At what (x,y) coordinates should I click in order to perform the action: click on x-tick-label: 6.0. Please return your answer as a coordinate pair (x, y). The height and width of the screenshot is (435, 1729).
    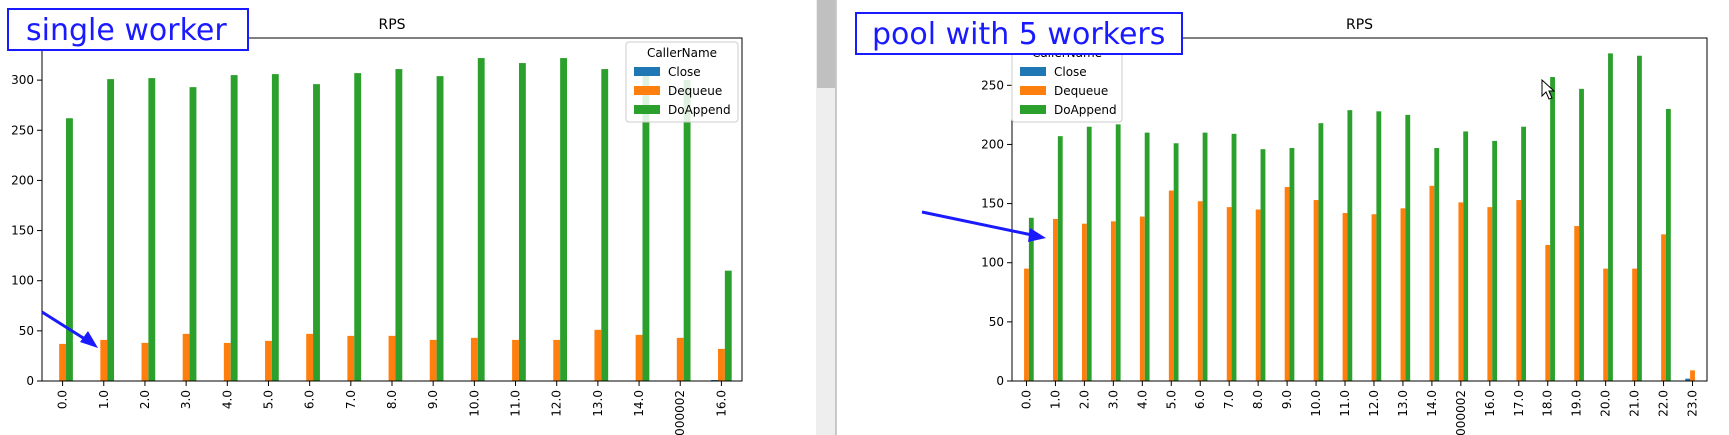
    Looking at the image, I should click on (310, 399).